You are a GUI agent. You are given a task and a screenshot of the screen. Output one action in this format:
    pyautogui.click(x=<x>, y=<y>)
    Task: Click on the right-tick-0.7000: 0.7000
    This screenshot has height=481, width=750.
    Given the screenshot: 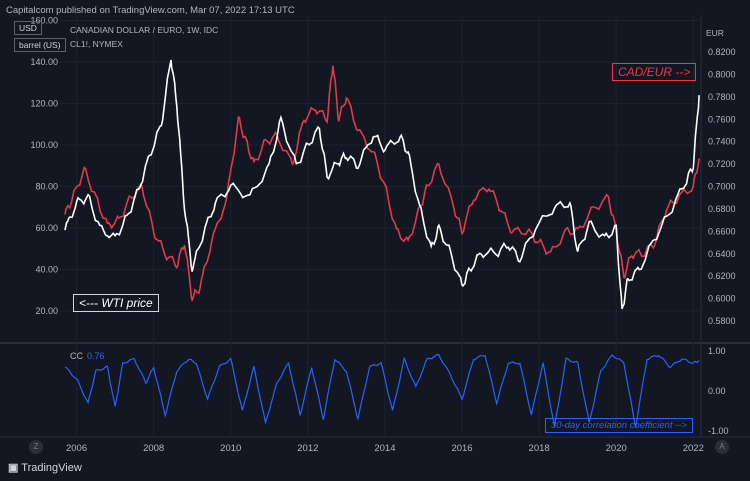 What is the action you would take?
    pyautogui.click(x=722, y=187)
    